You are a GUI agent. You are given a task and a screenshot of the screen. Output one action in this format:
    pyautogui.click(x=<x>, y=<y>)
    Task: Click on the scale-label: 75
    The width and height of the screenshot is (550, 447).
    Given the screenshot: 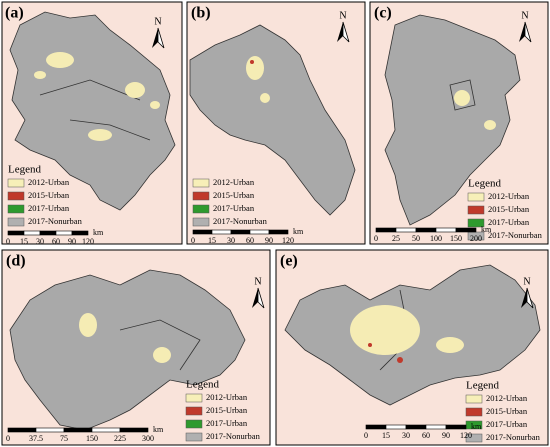 What is the action you would take?
    pyautogui.click(x=64, y=438)
    